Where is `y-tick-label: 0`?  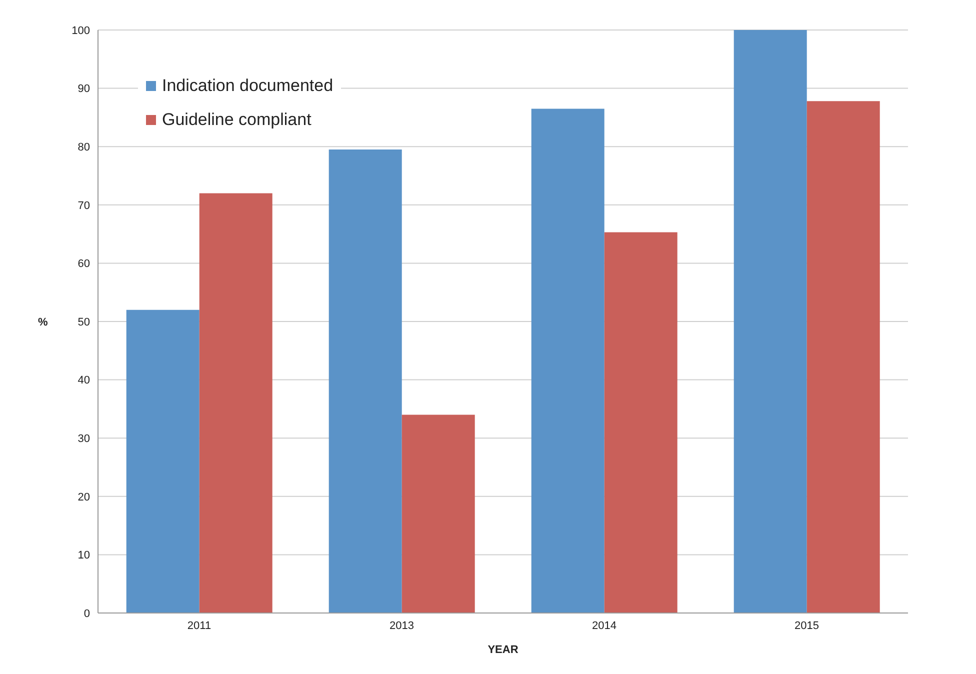
y-tick-label: 0 is located at coordinates (87, 614).